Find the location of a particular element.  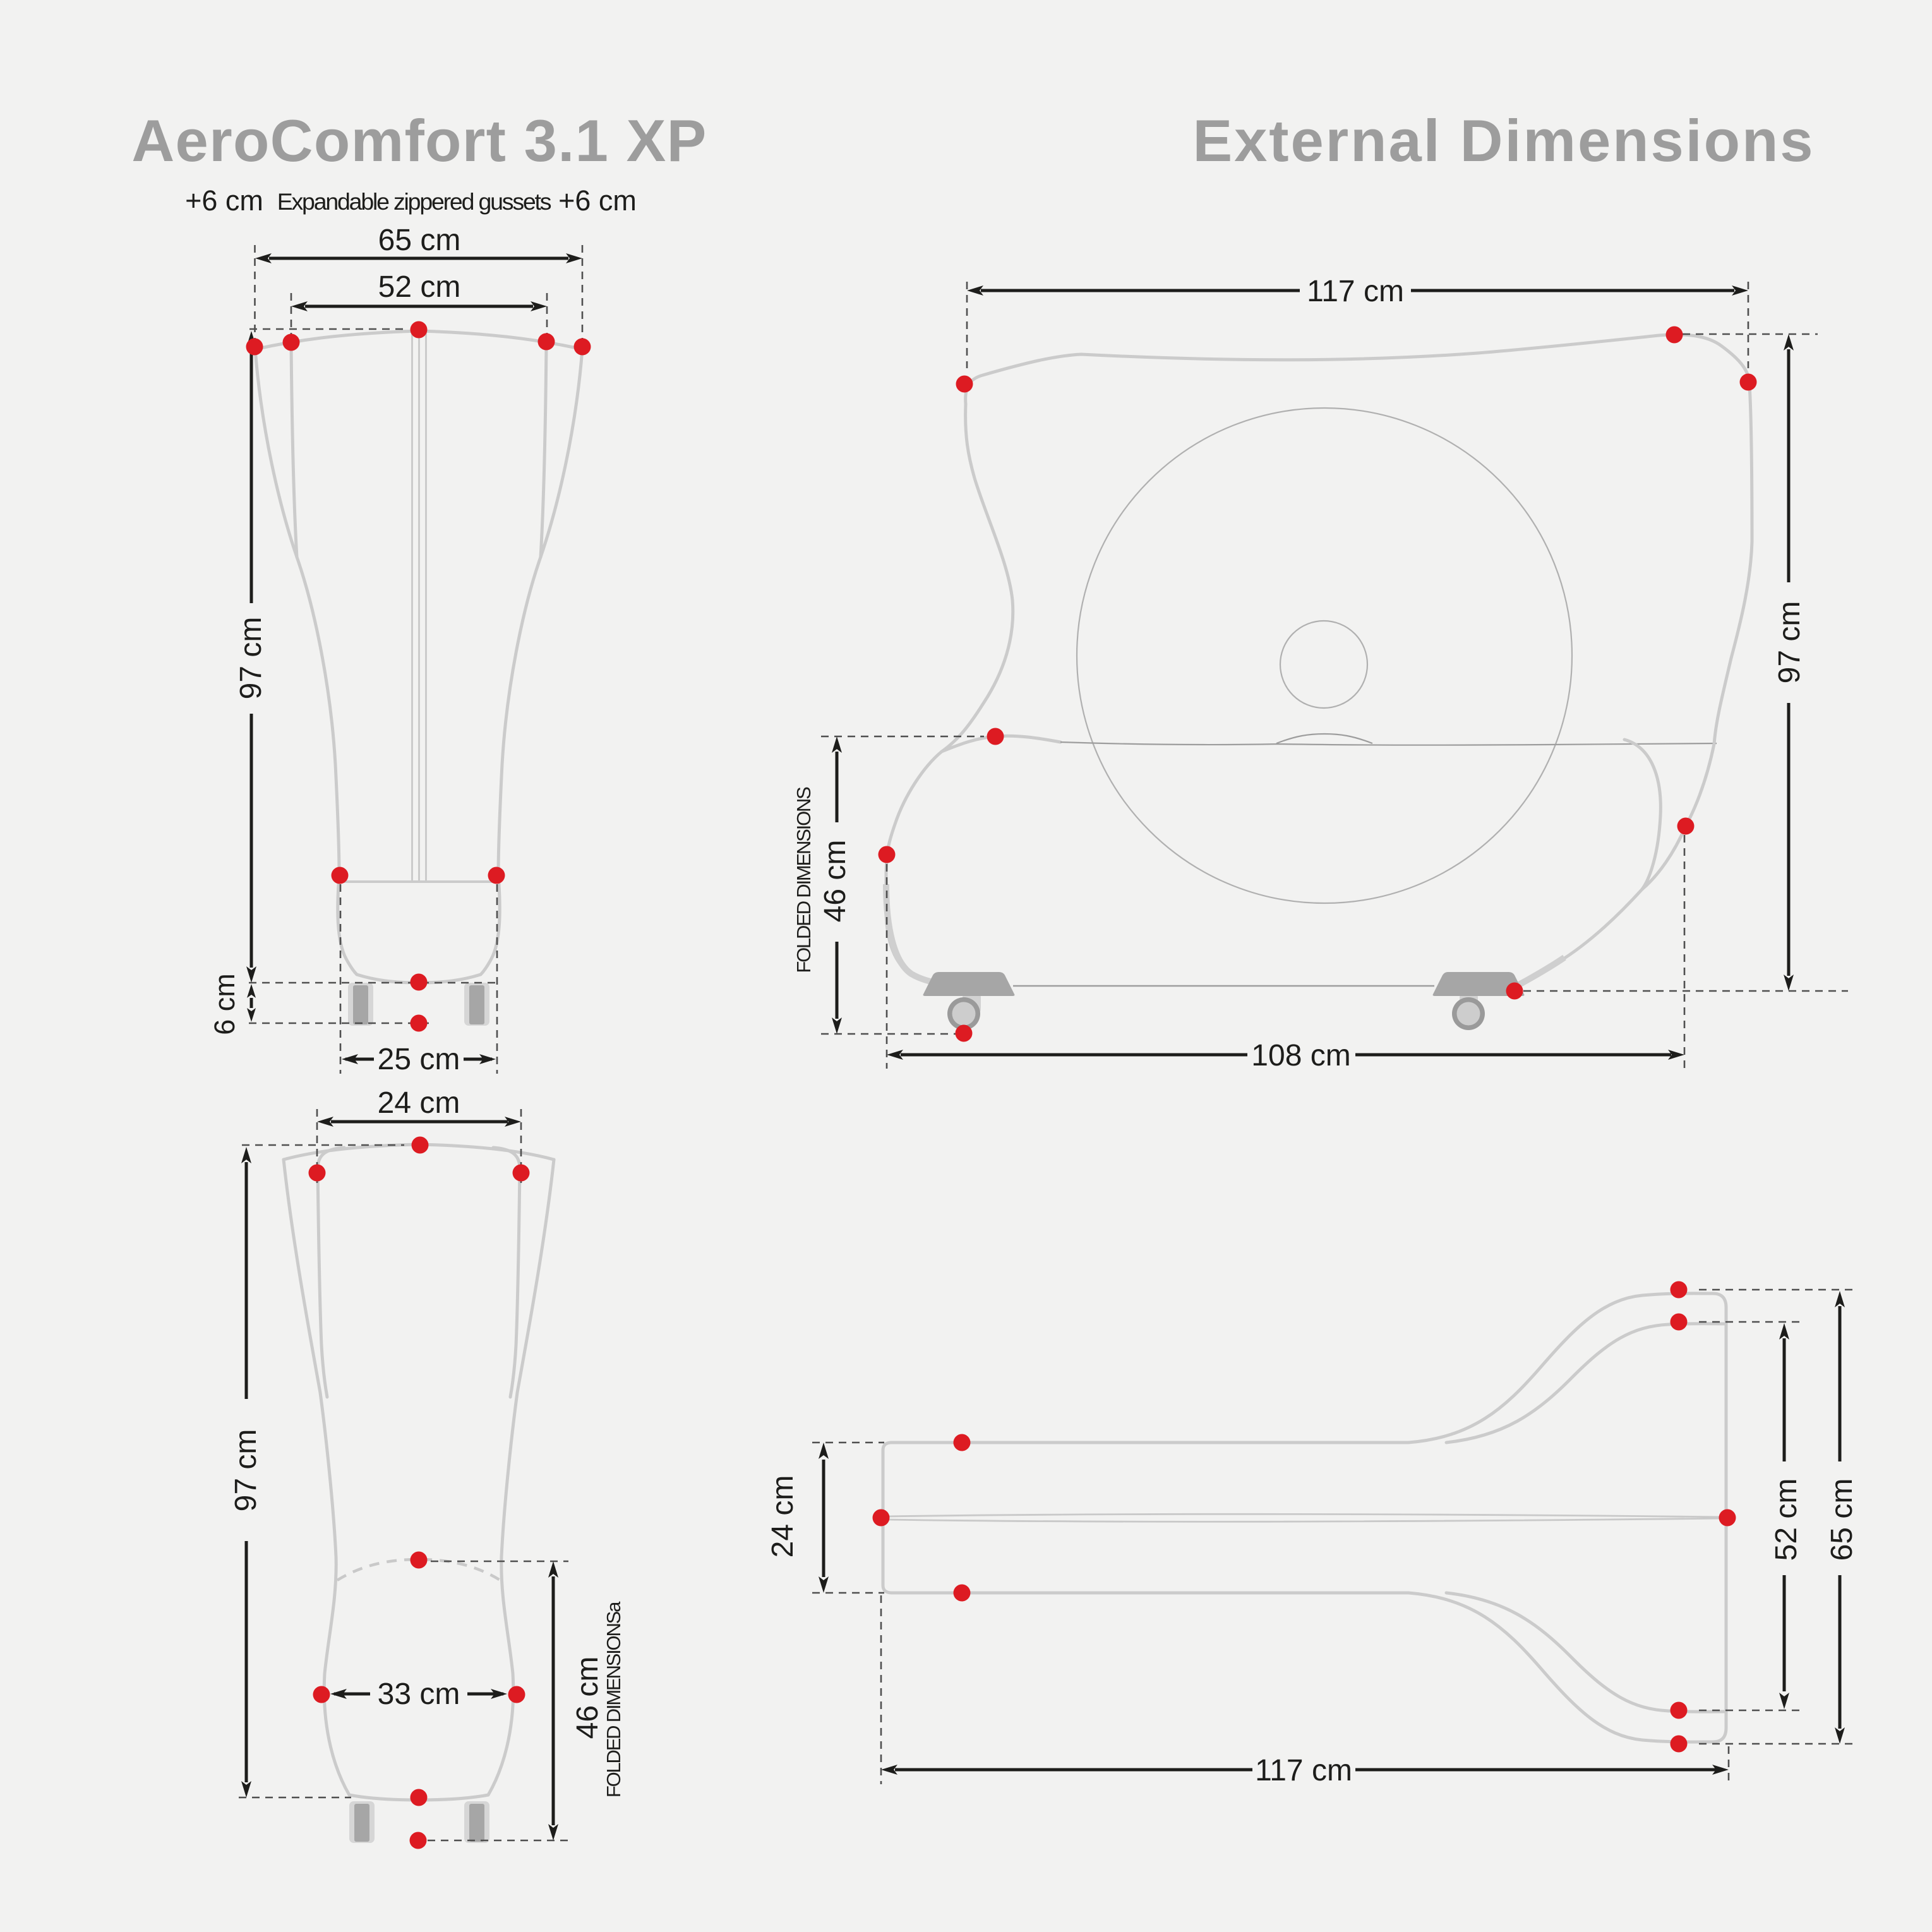

svg-text: 25 cm is located at coordinates (419, 1059).